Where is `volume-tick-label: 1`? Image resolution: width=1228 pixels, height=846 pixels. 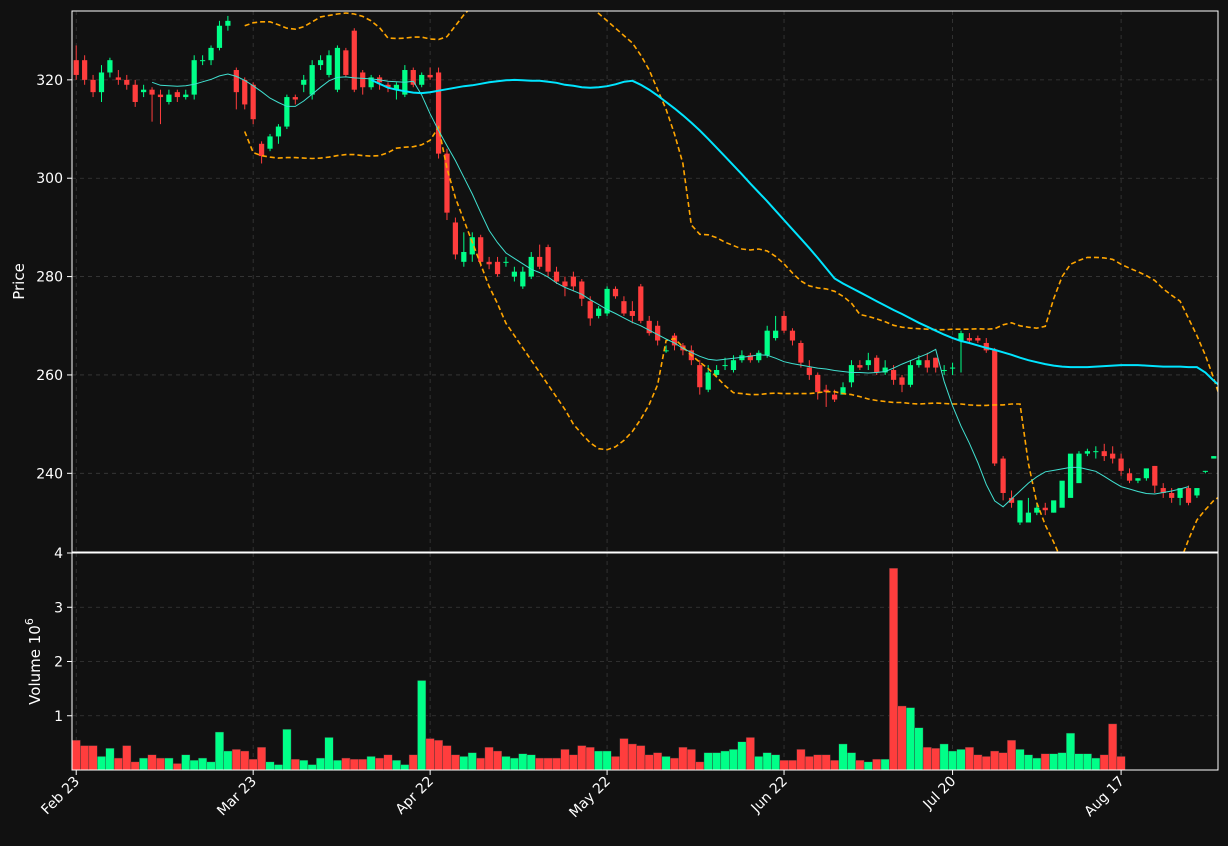 volume-tick-label: 1 is located at coordinates (58, 717).